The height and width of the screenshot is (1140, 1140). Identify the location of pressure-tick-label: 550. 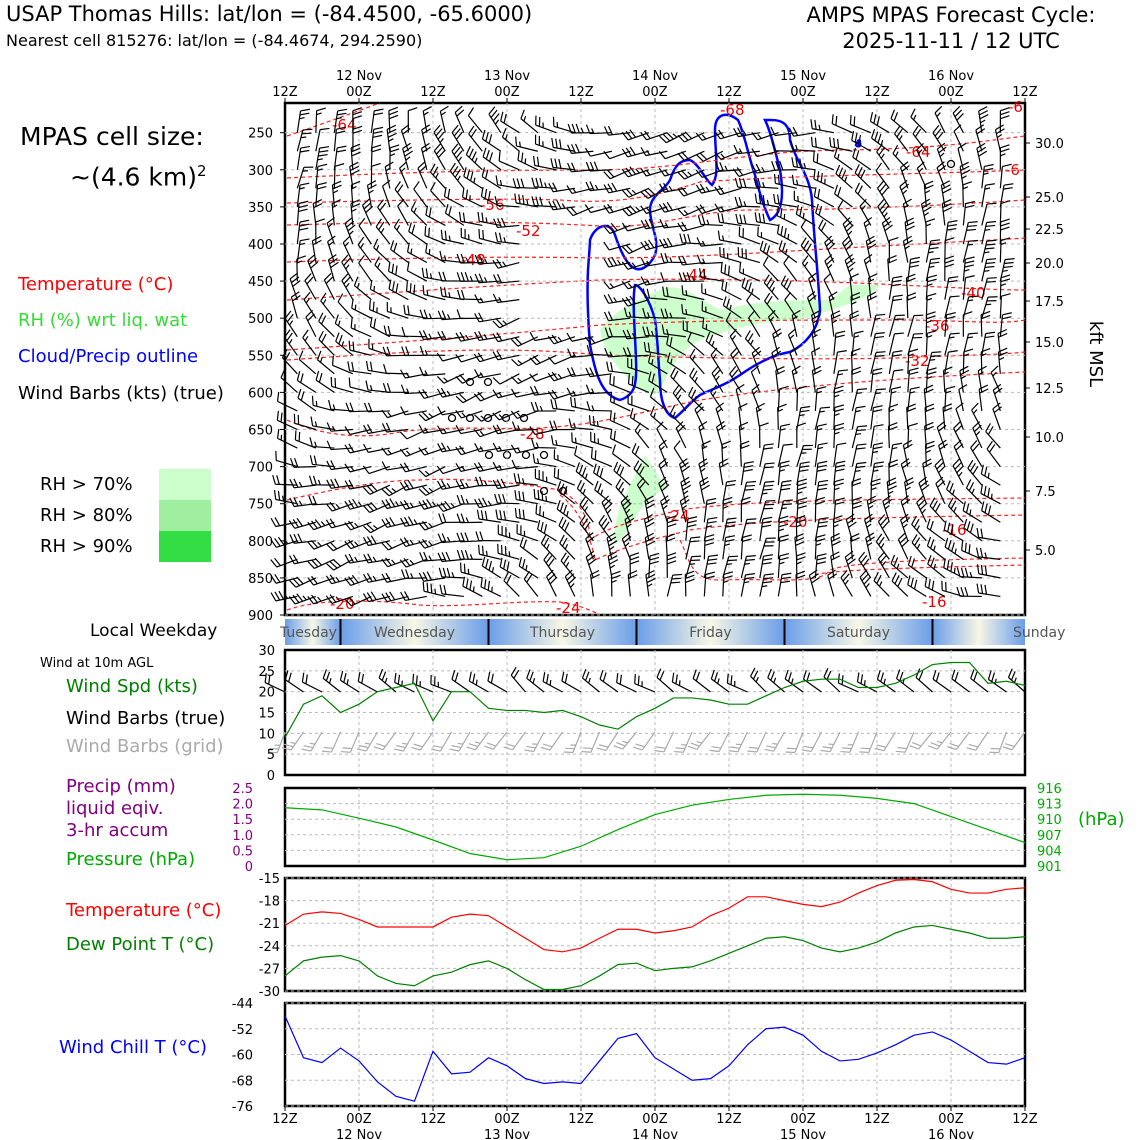
(260, 356).